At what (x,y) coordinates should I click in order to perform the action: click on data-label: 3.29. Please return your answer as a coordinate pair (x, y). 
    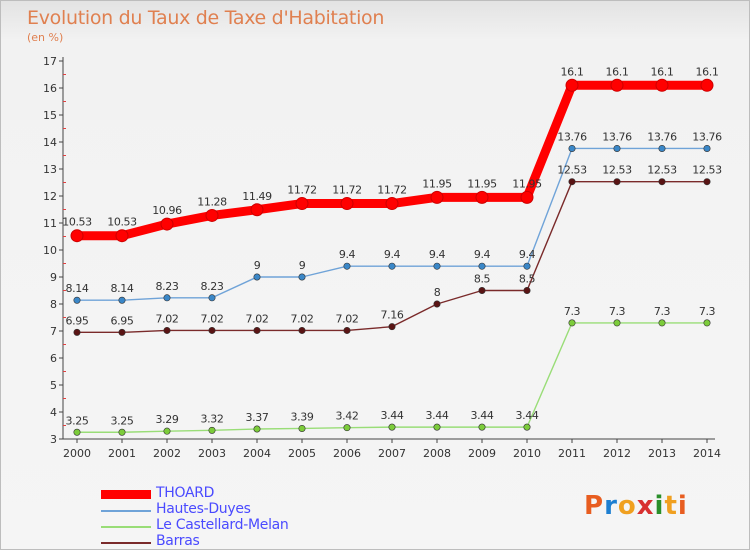
    Looking at the image, I should click on (167, 419).